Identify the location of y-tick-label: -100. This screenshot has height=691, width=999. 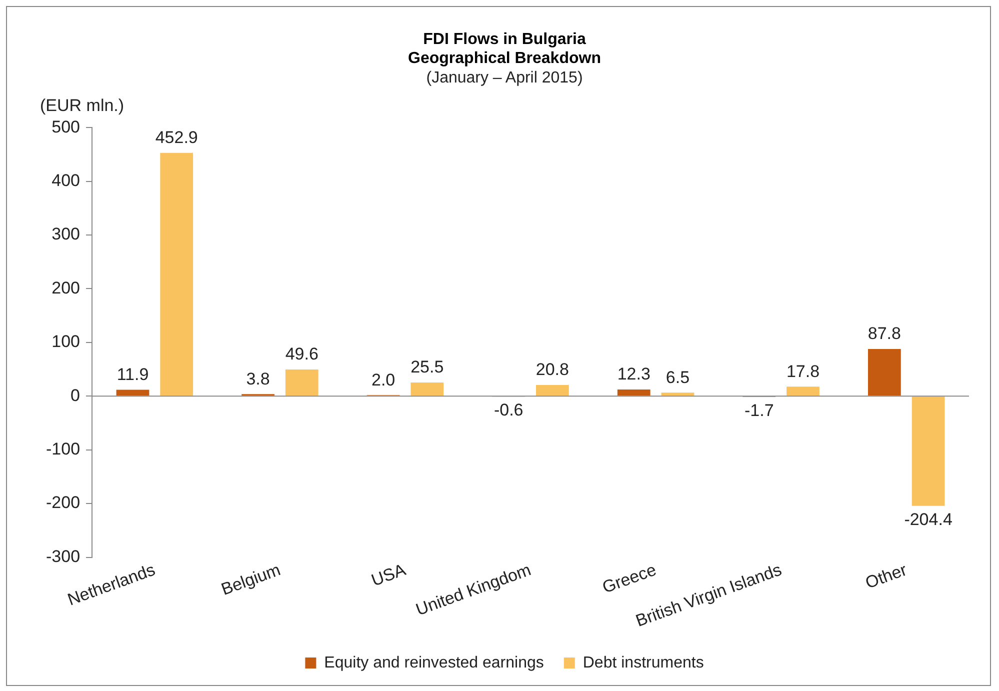
(63, 449).